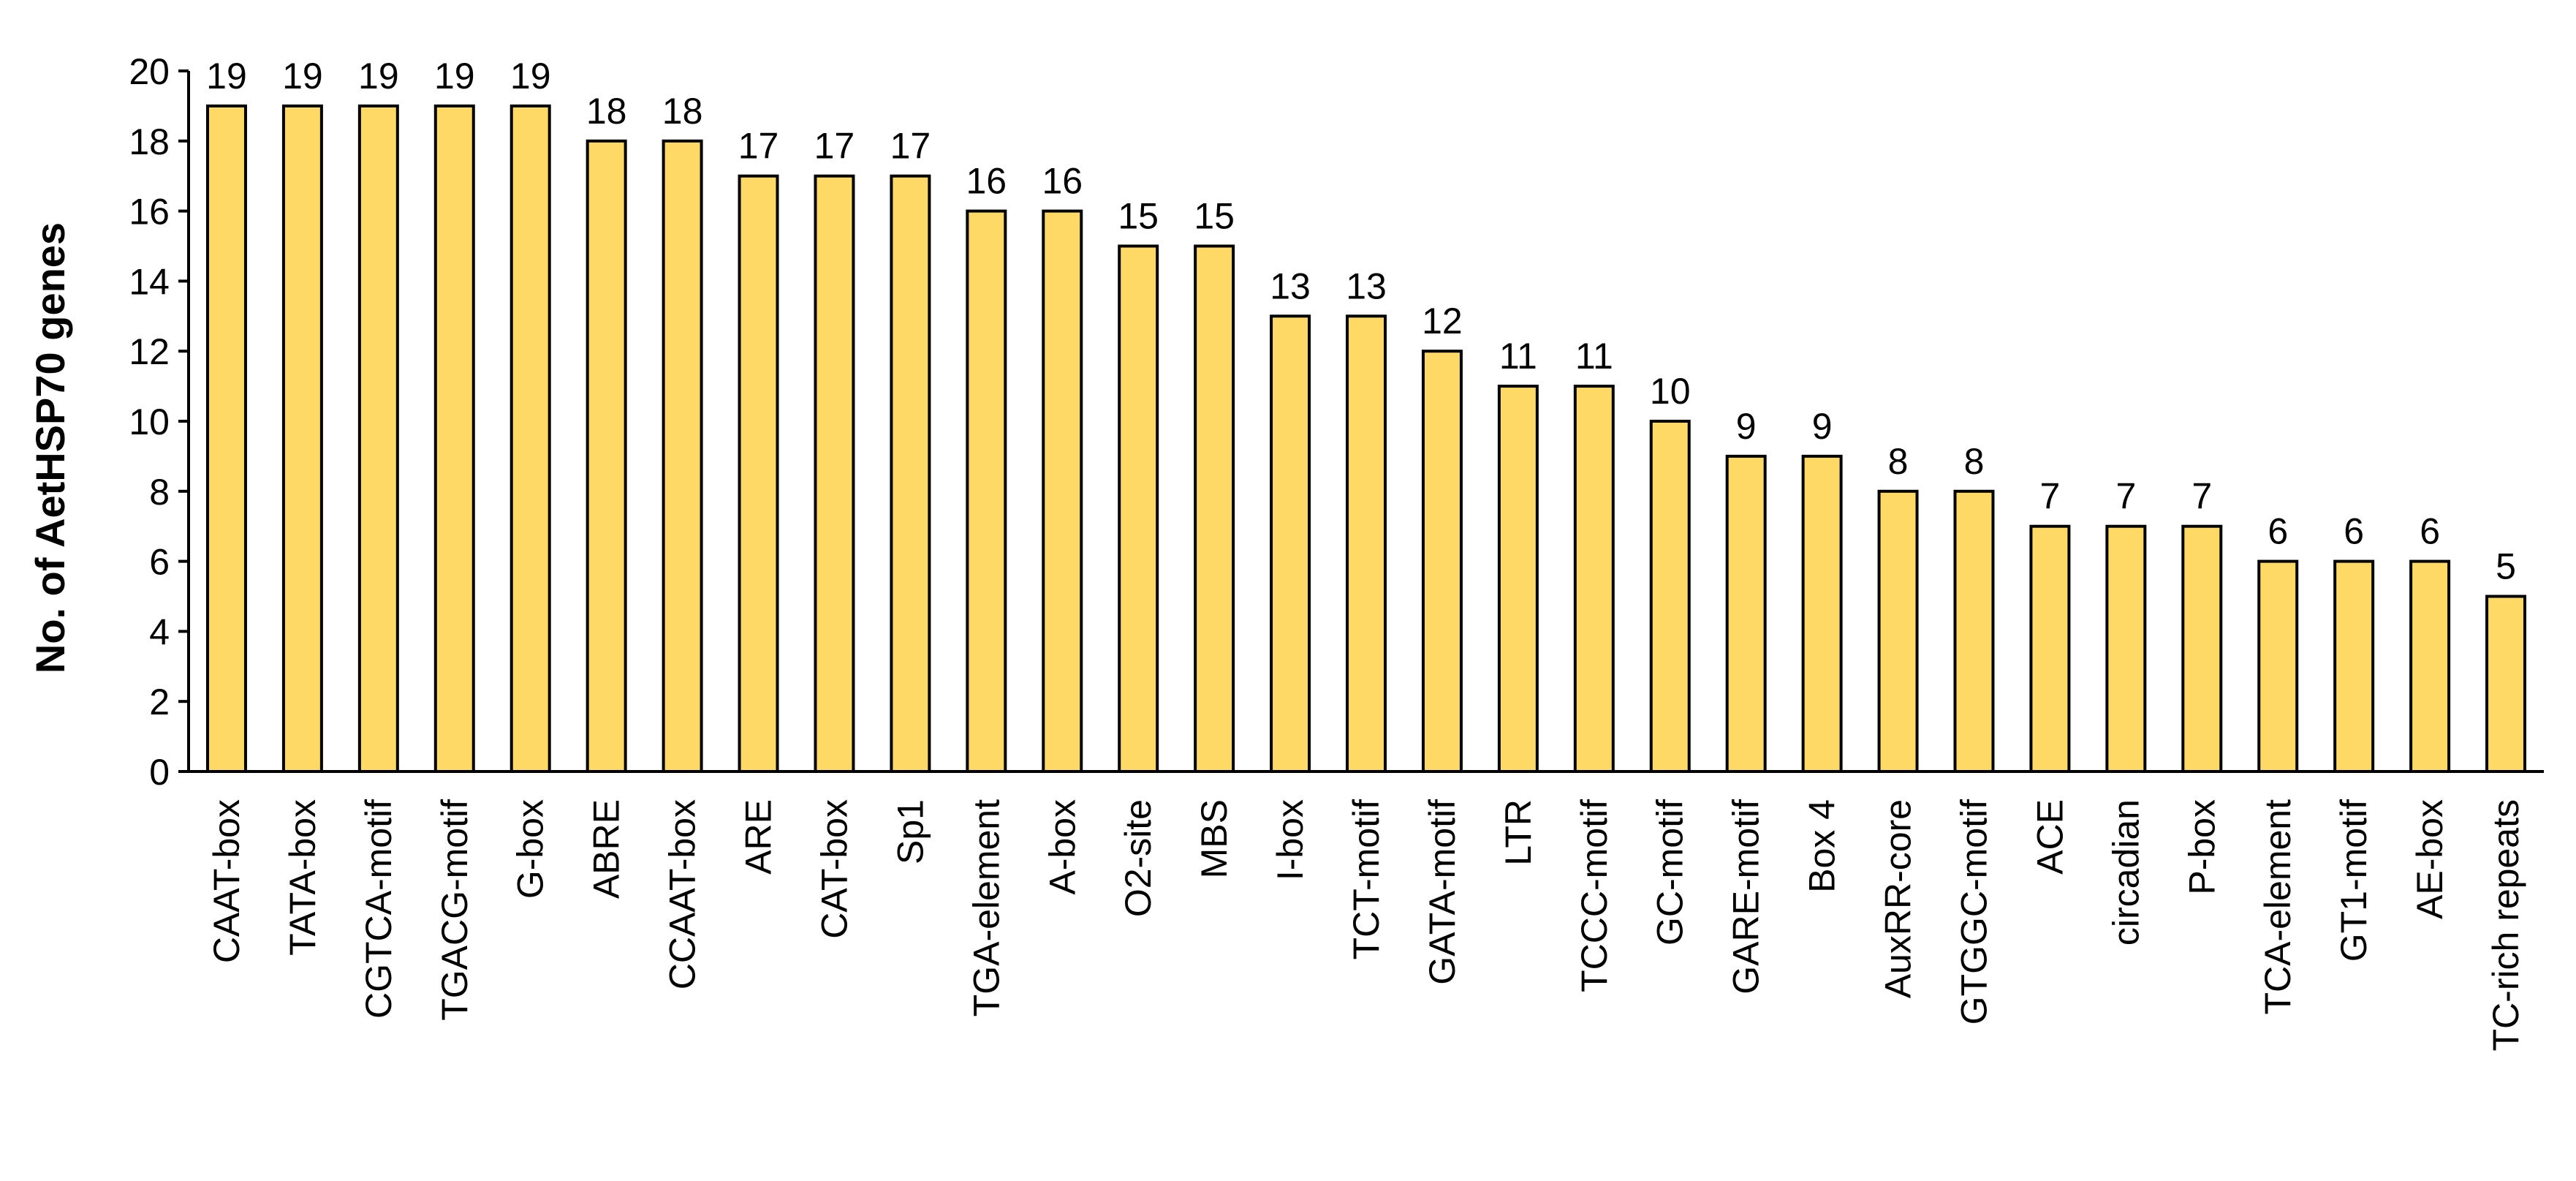 Image resolution: width=2576 pixels, height=1181 pixels. What do you see at coordinates (149, 281) in the screenshot?
I see `y-tick-label: 14` at bounding box center [149, 281].